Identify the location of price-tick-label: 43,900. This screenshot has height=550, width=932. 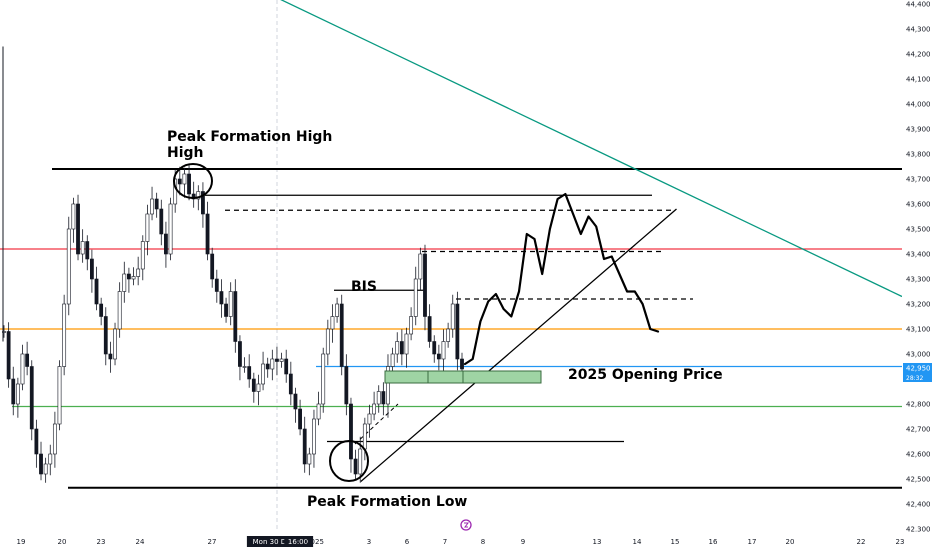
(918, 130).